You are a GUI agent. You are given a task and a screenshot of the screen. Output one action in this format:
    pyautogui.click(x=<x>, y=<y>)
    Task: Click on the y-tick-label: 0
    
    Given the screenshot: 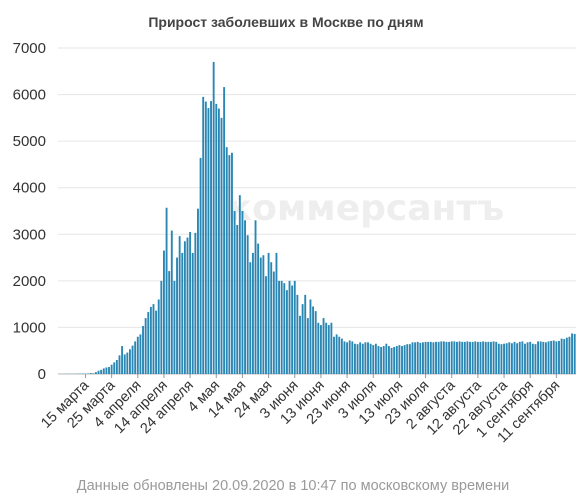 What is the action you would take?
    pyautogui.click(x=42, y=374)
    